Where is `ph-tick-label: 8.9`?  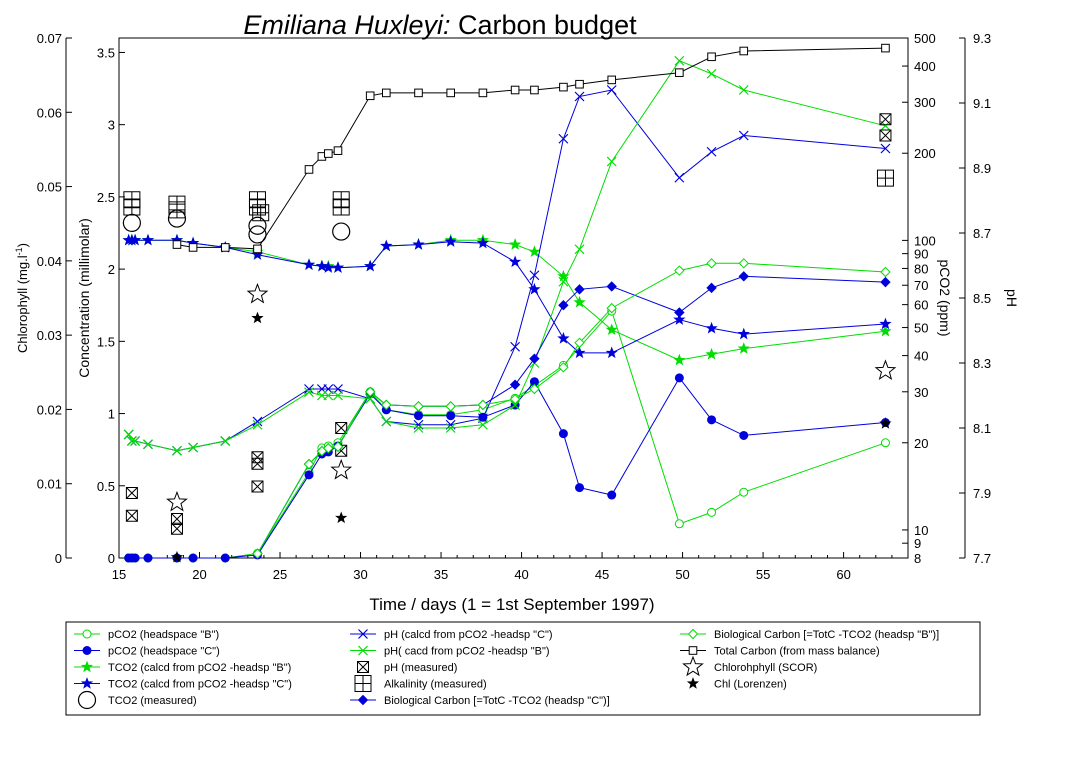
ph-tick-label: 8.9 is located at coordinates (982, 168).